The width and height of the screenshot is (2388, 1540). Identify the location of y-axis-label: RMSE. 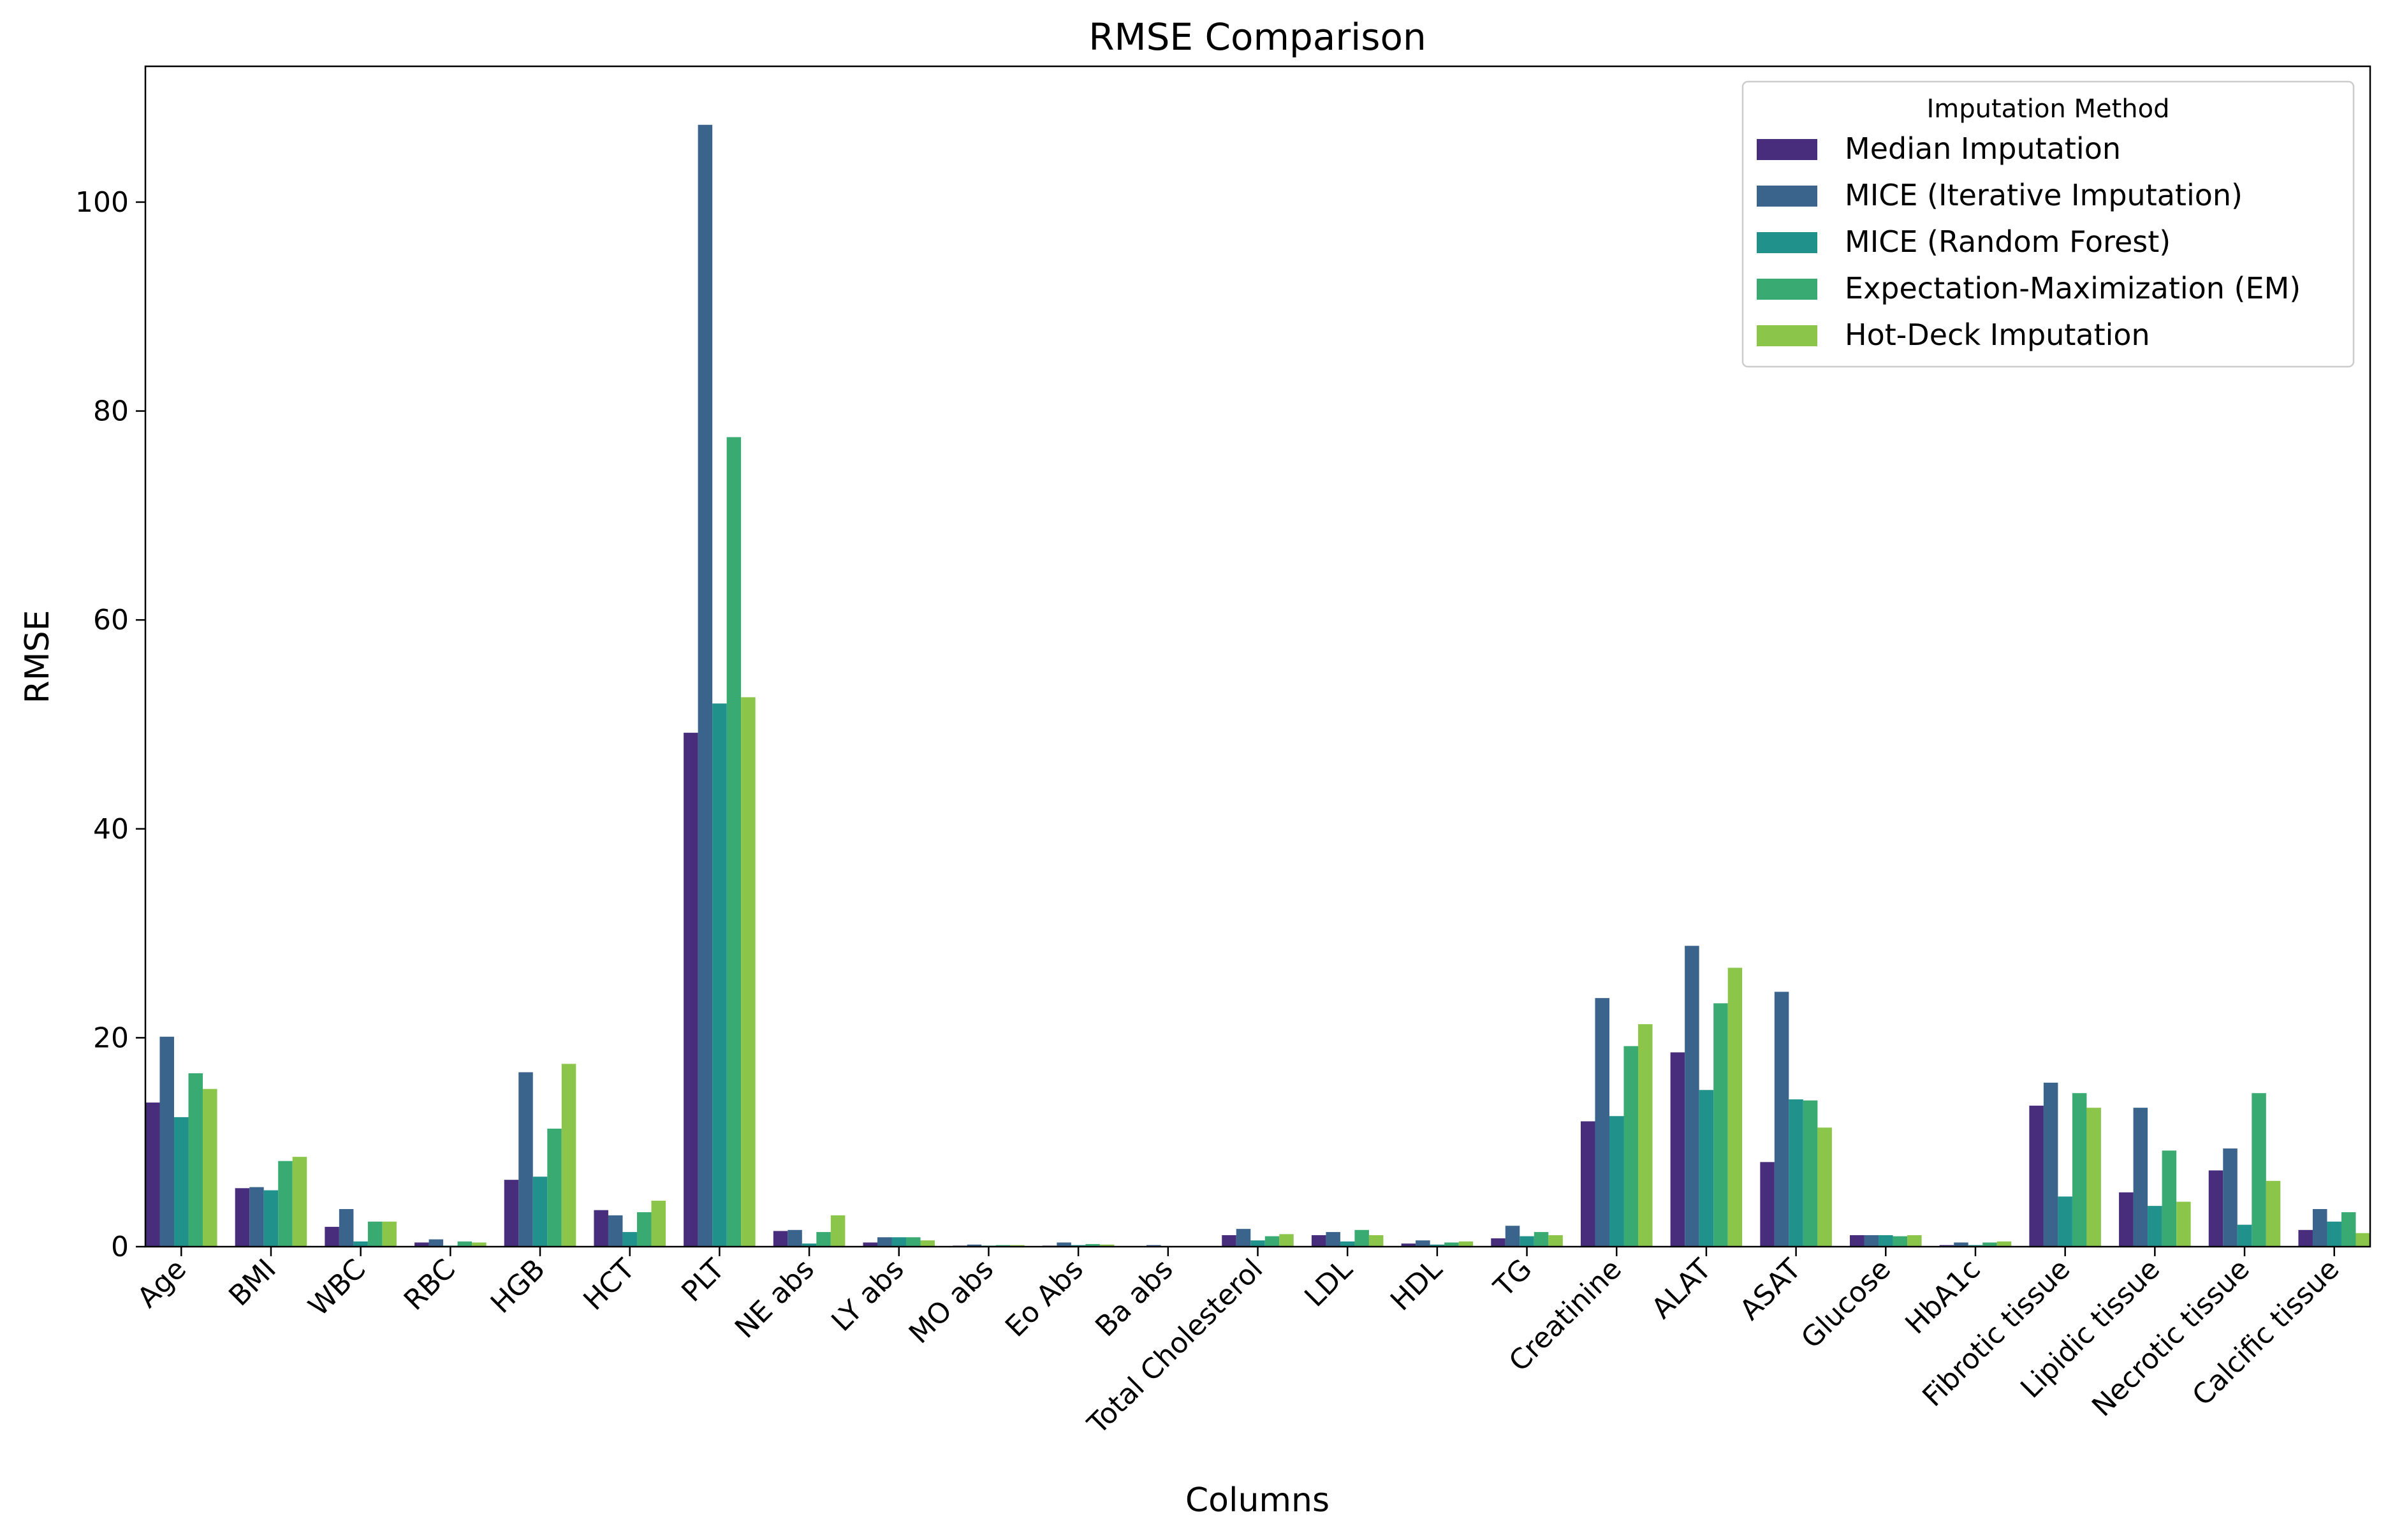
(37, 657).